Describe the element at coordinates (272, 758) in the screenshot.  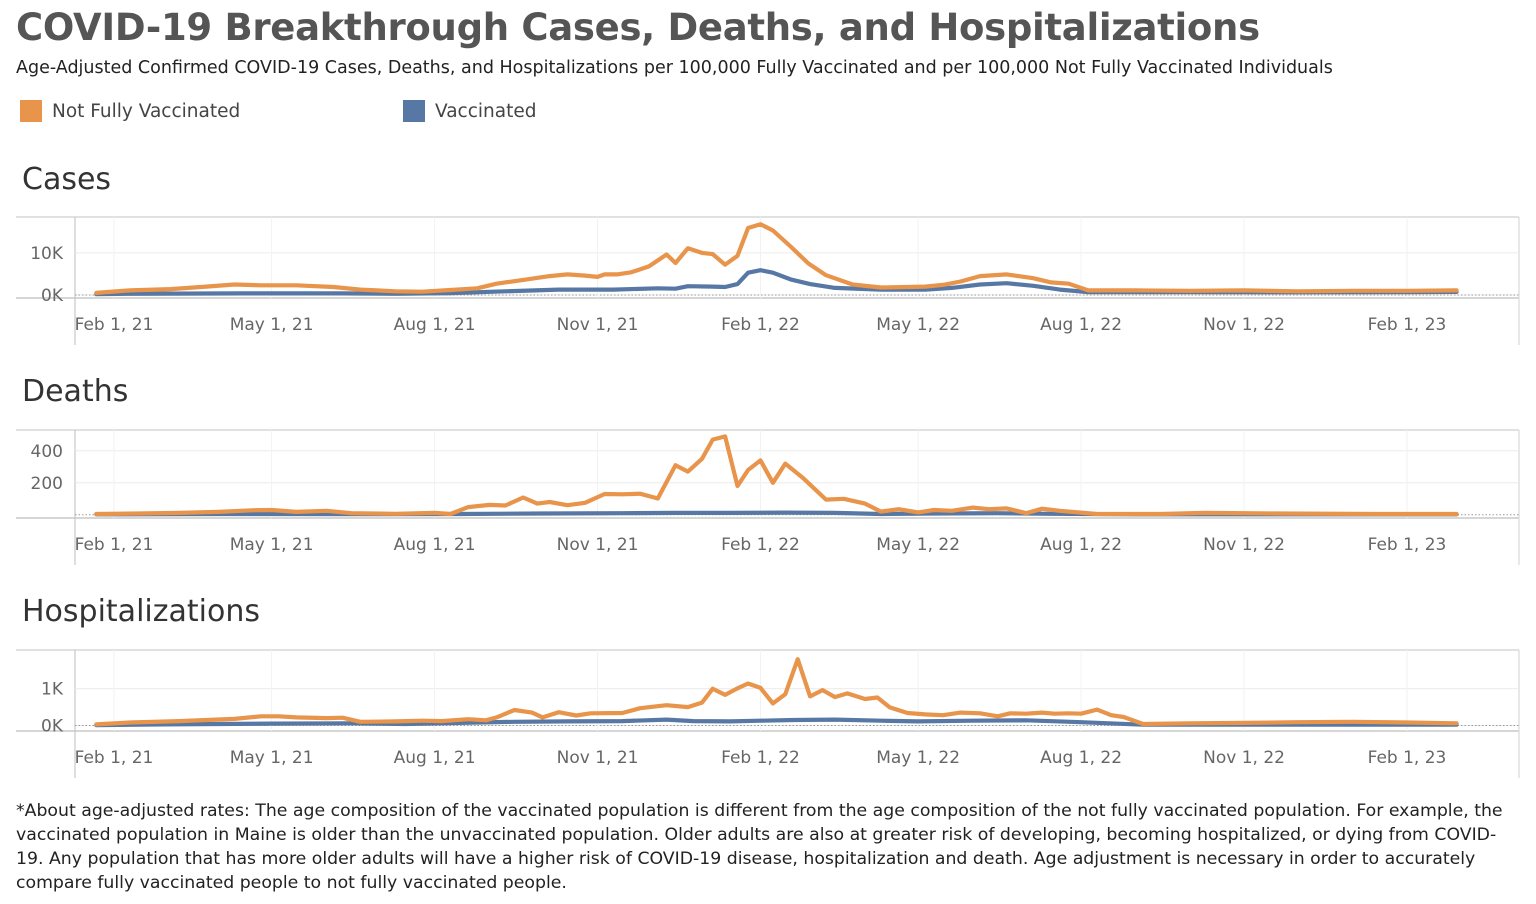
I see `hospitalizations-x-tick-label: May 1, 21` at that location.